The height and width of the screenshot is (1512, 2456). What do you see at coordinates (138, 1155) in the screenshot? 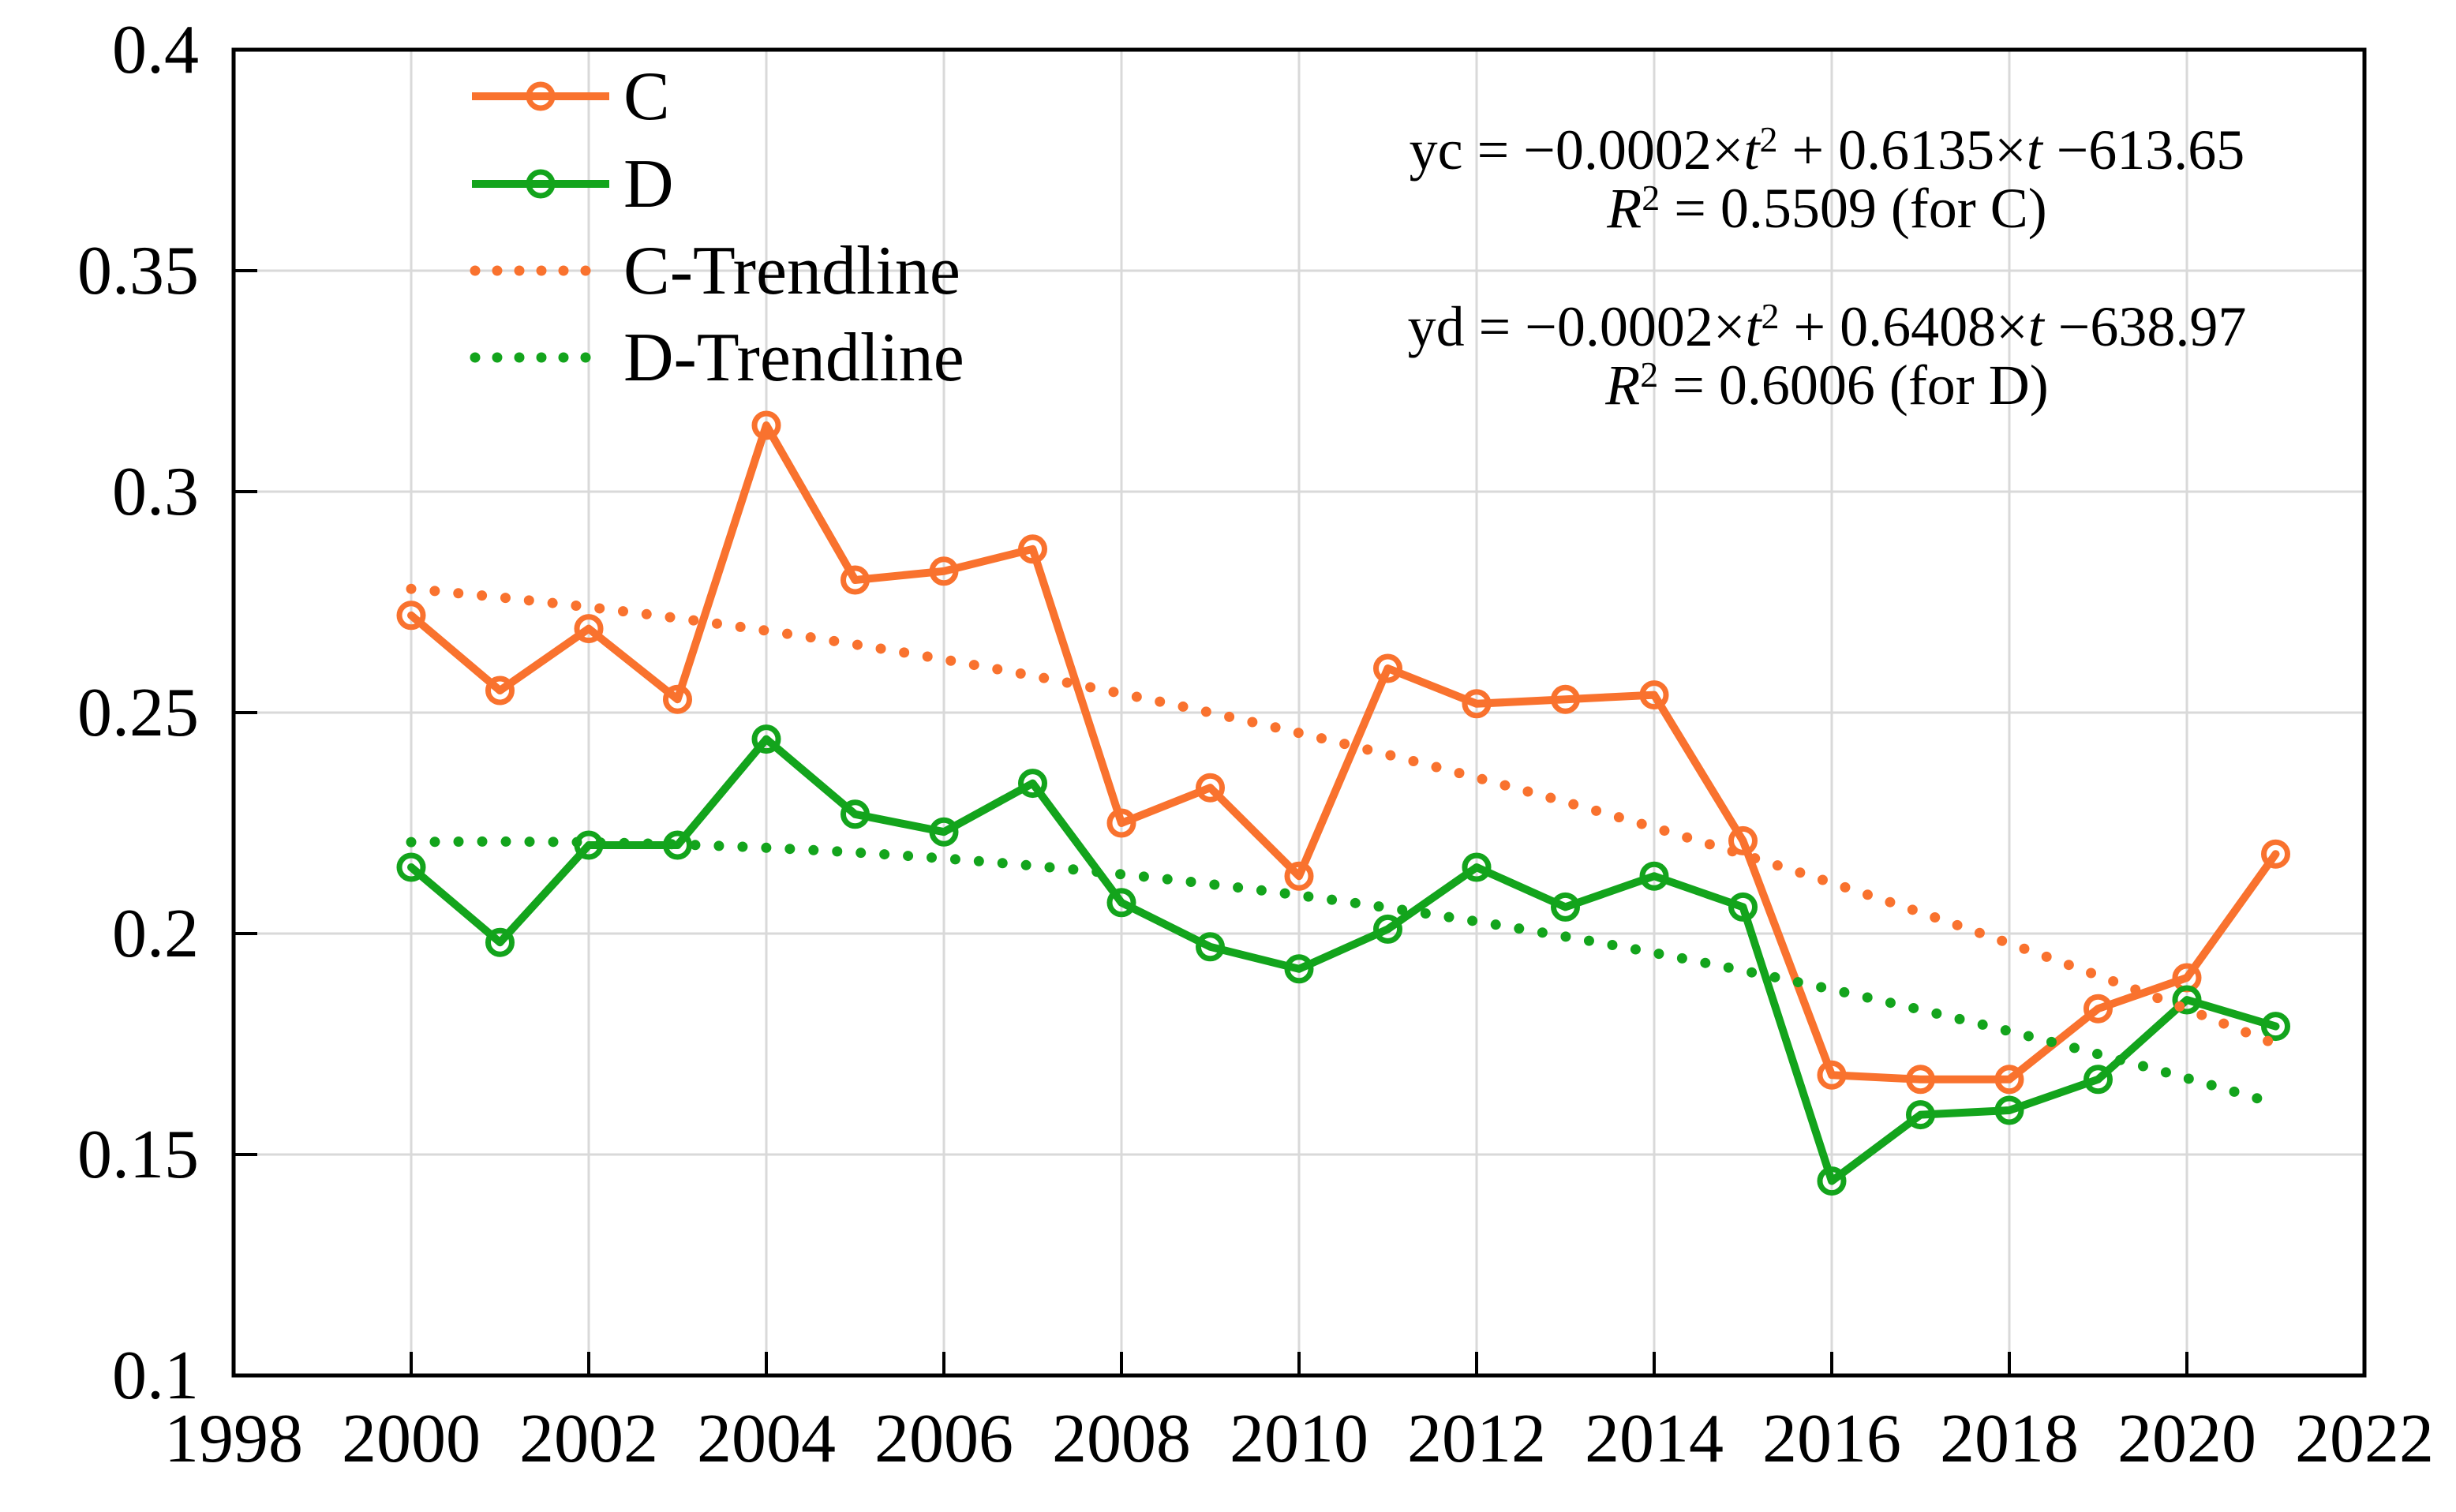
I see `y-axis-tick-label: 0.15` at bounding box center [138, 1155].